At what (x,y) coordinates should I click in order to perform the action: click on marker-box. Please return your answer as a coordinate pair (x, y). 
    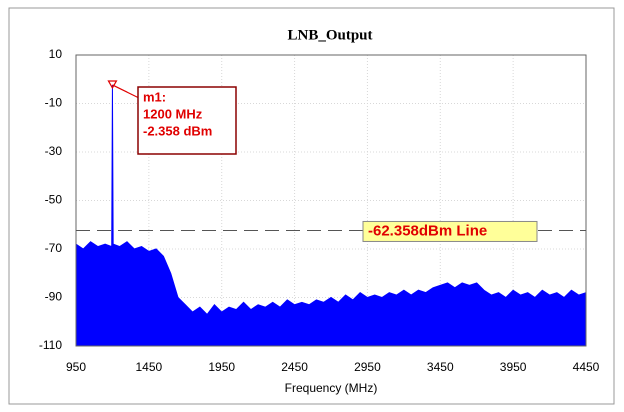
    Looking at the image, I should click on (187, 120).